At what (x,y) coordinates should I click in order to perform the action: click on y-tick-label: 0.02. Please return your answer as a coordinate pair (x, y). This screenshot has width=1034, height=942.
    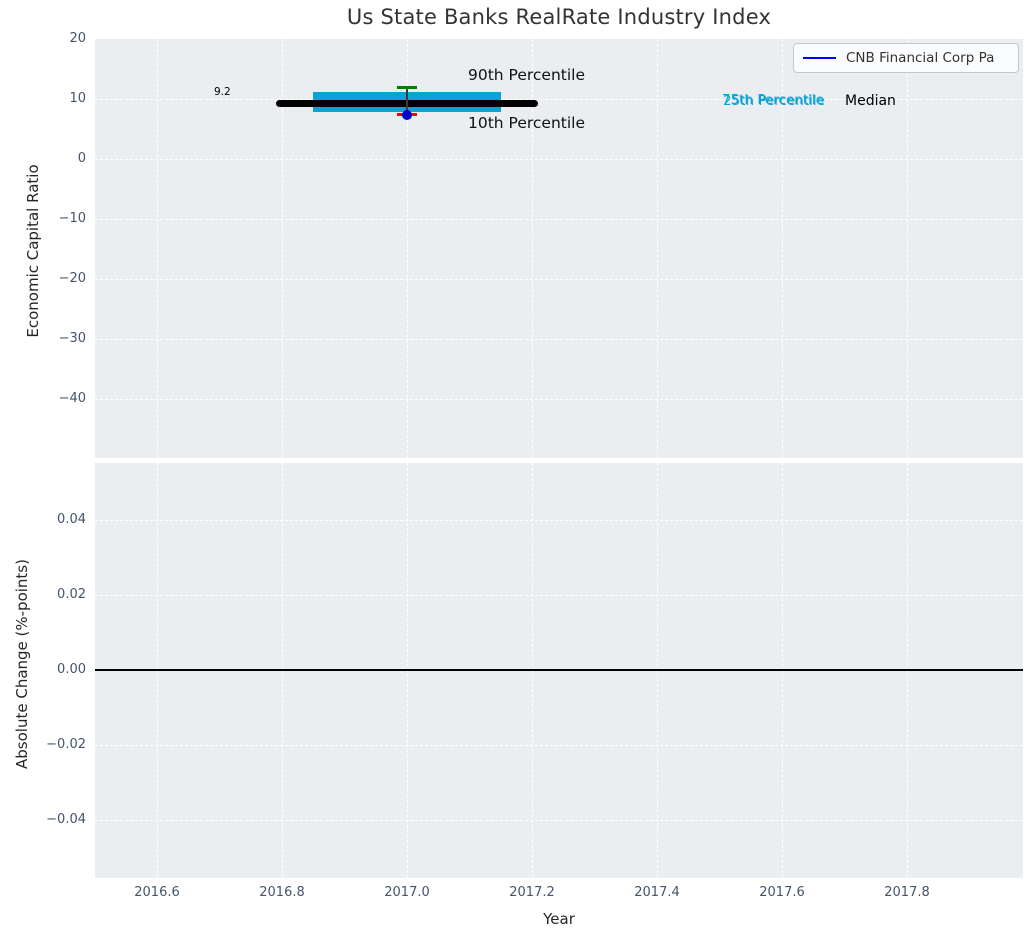
    Looking at the image, I should click on (71, 594).